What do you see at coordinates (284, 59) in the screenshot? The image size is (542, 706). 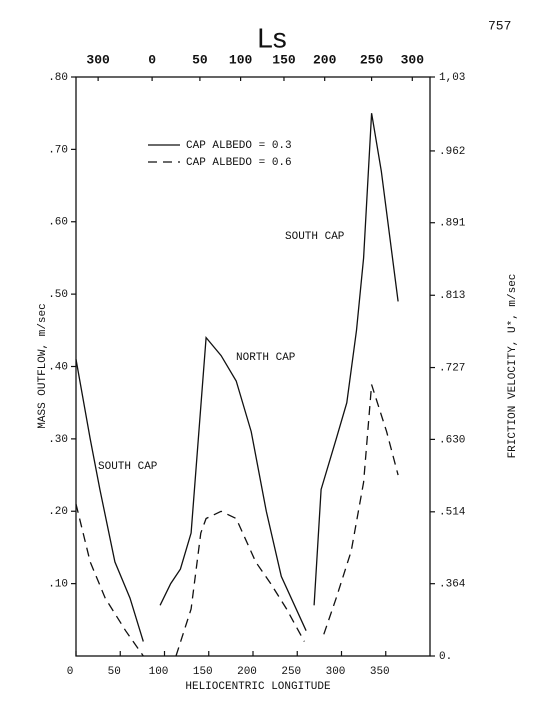 I see `x2-tick-label: 150` at bounding box center [284, 59].